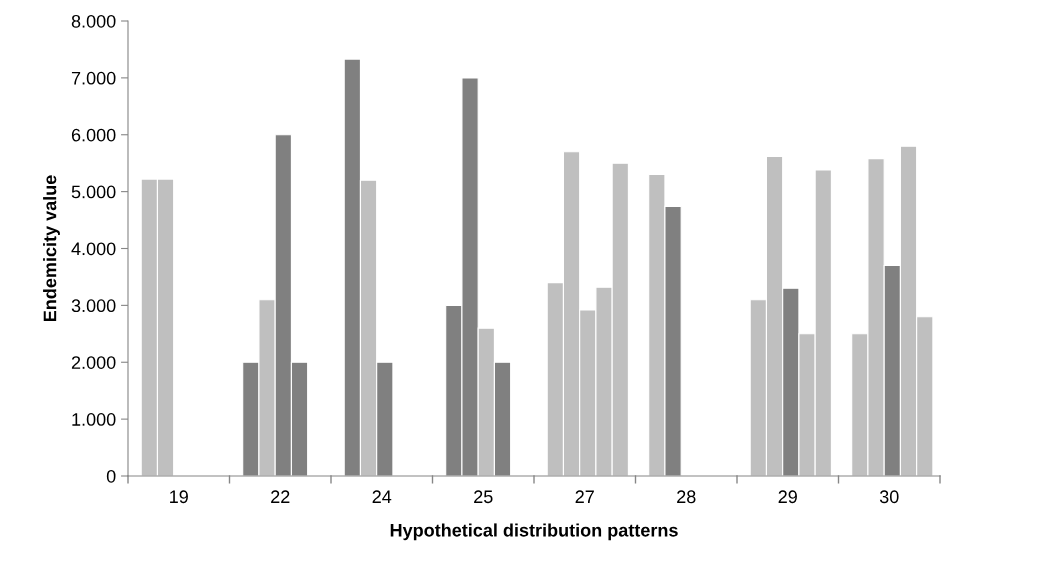 This screenshot has width=1050, height=567. Describe the element at coordinates (584, 496) in the screenshot. I see `x-tick-label: 27` at that location.